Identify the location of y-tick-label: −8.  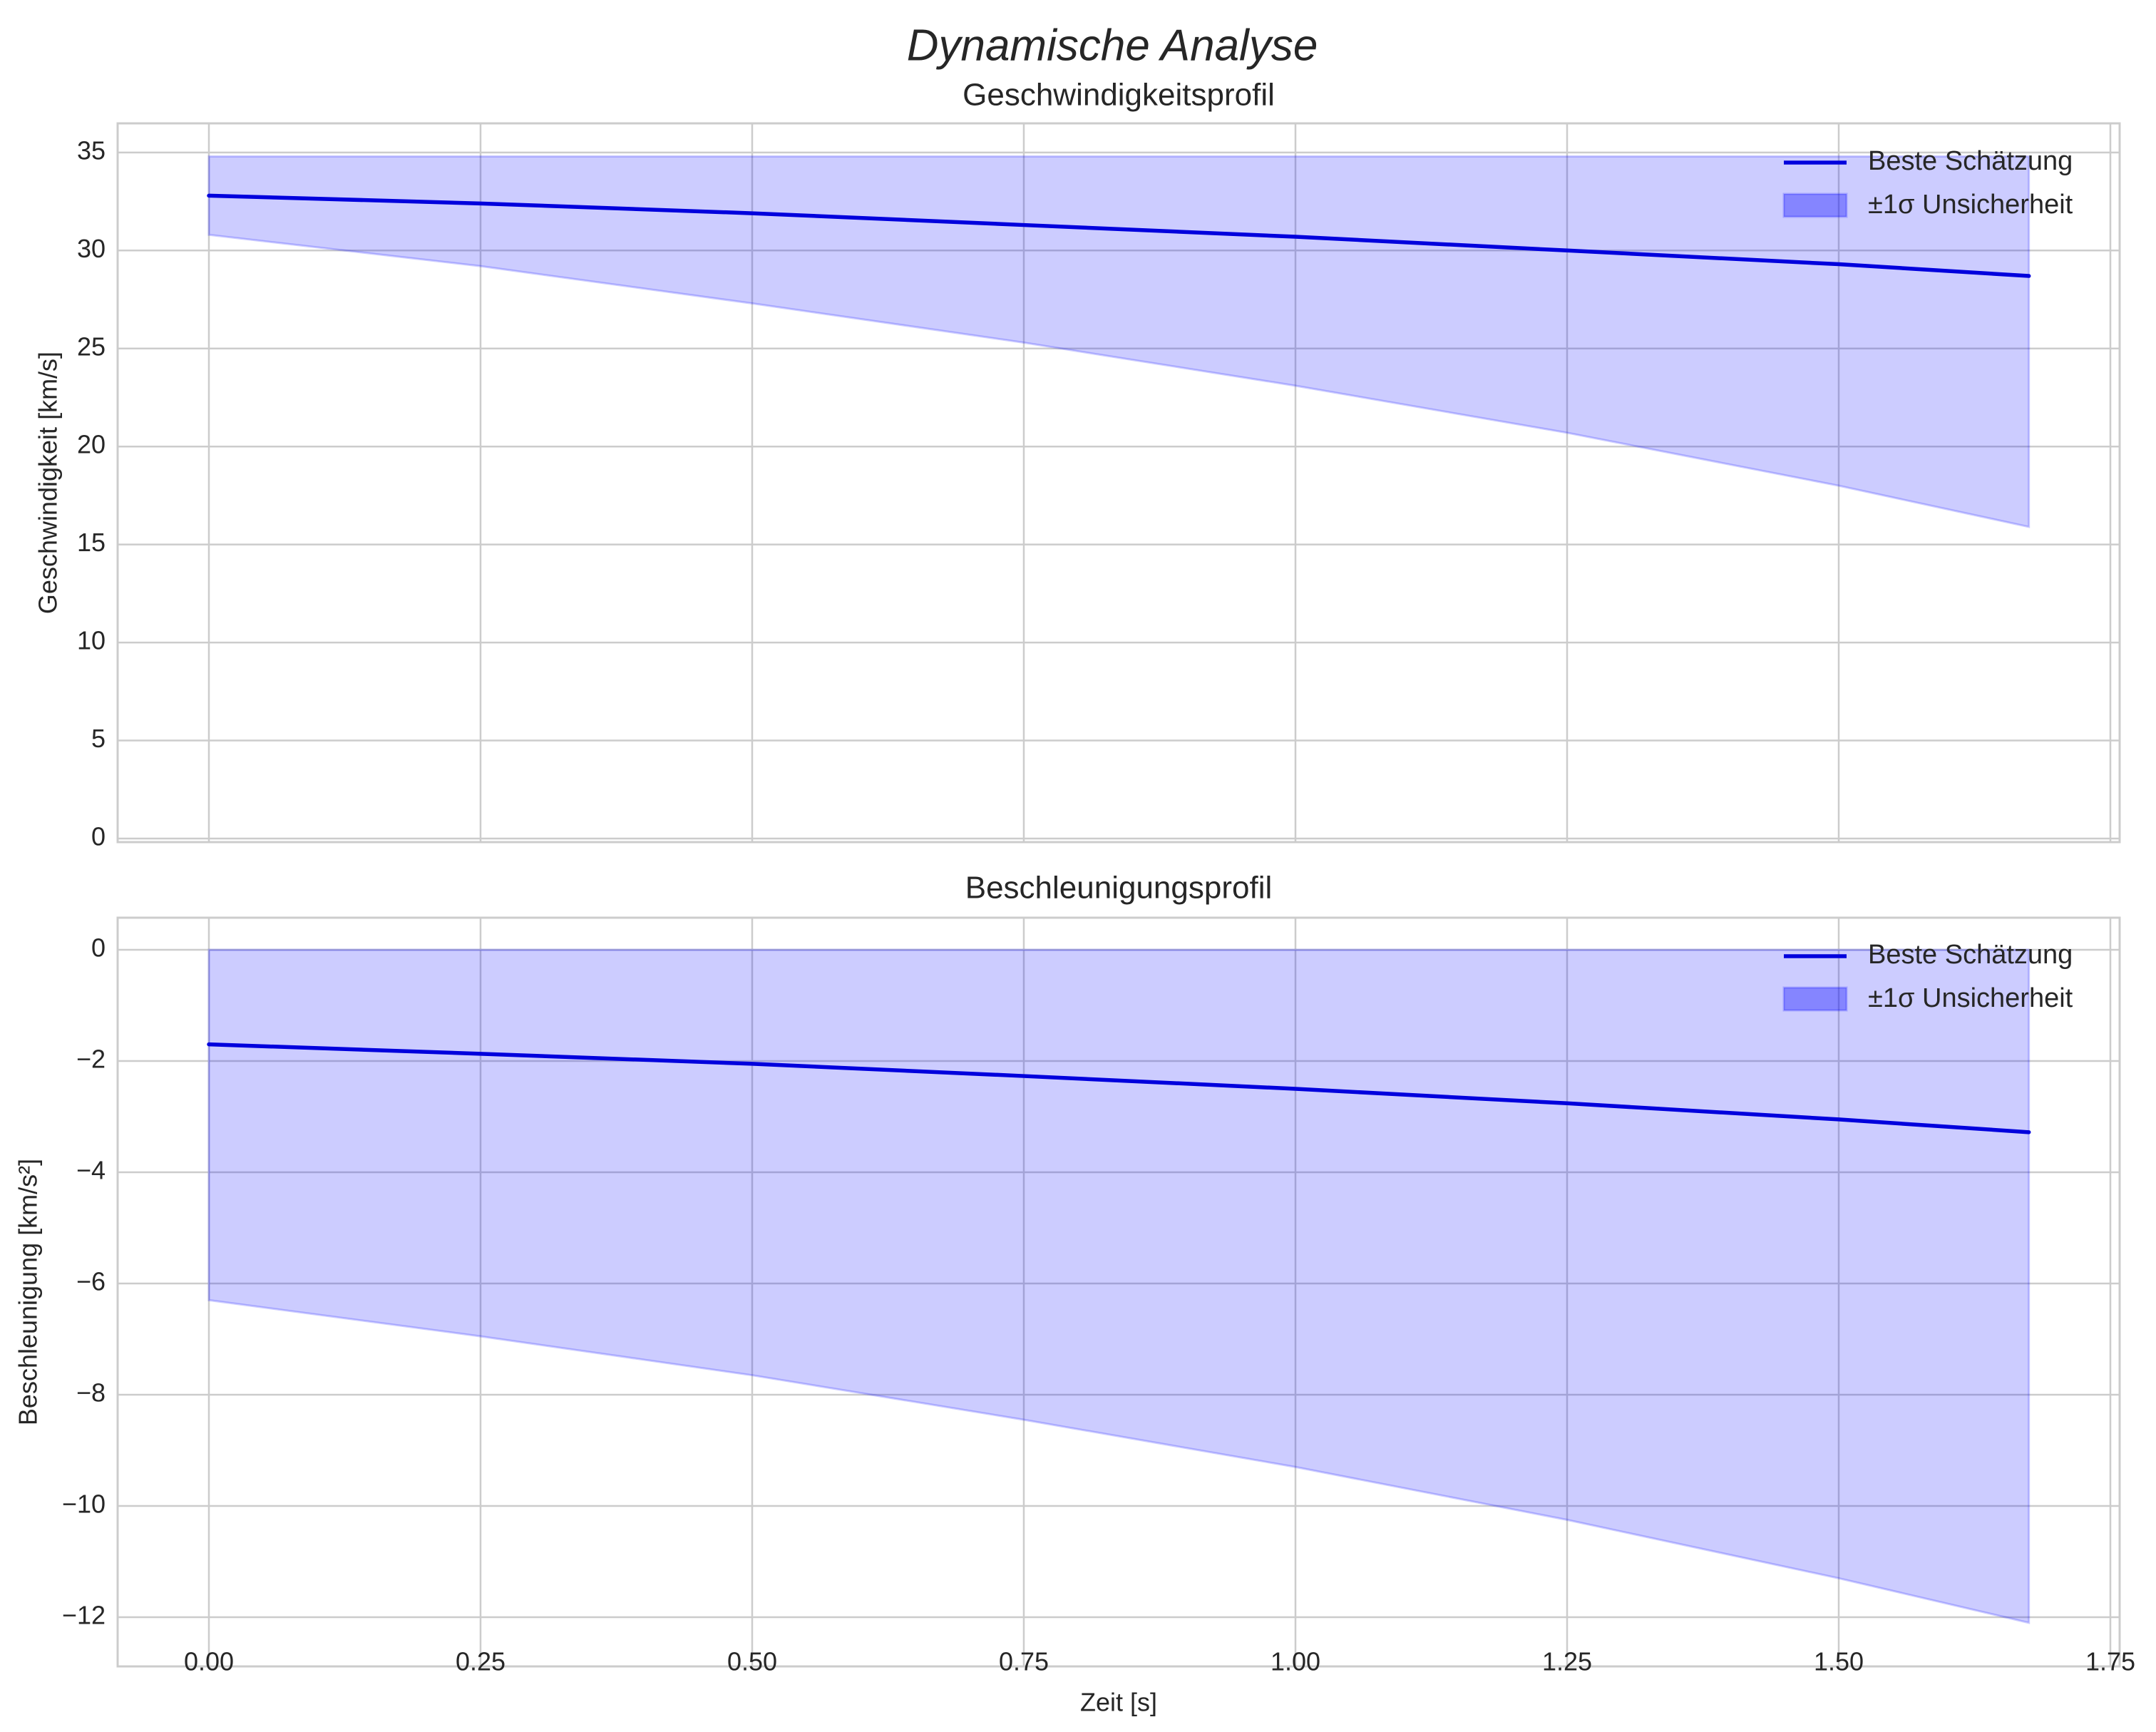
(91, 1393).